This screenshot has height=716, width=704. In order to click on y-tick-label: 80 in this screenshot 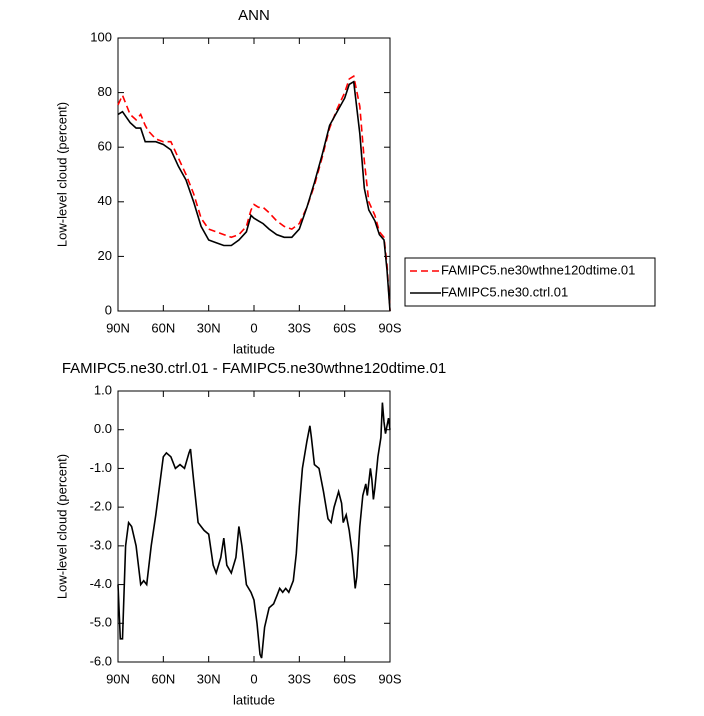, I will do `click(105, 91)`.